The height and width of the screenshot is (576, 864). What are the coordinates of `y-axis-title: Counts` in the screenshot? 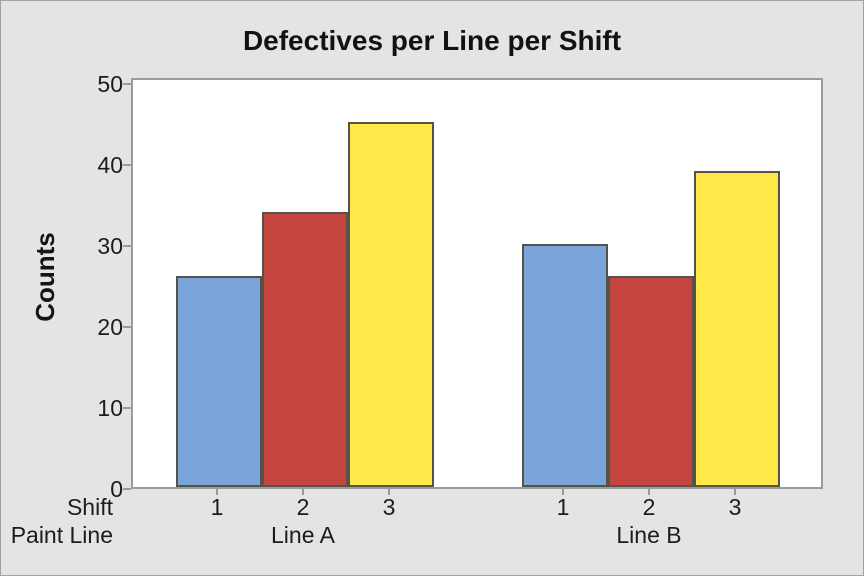 It's located at (45, 277).